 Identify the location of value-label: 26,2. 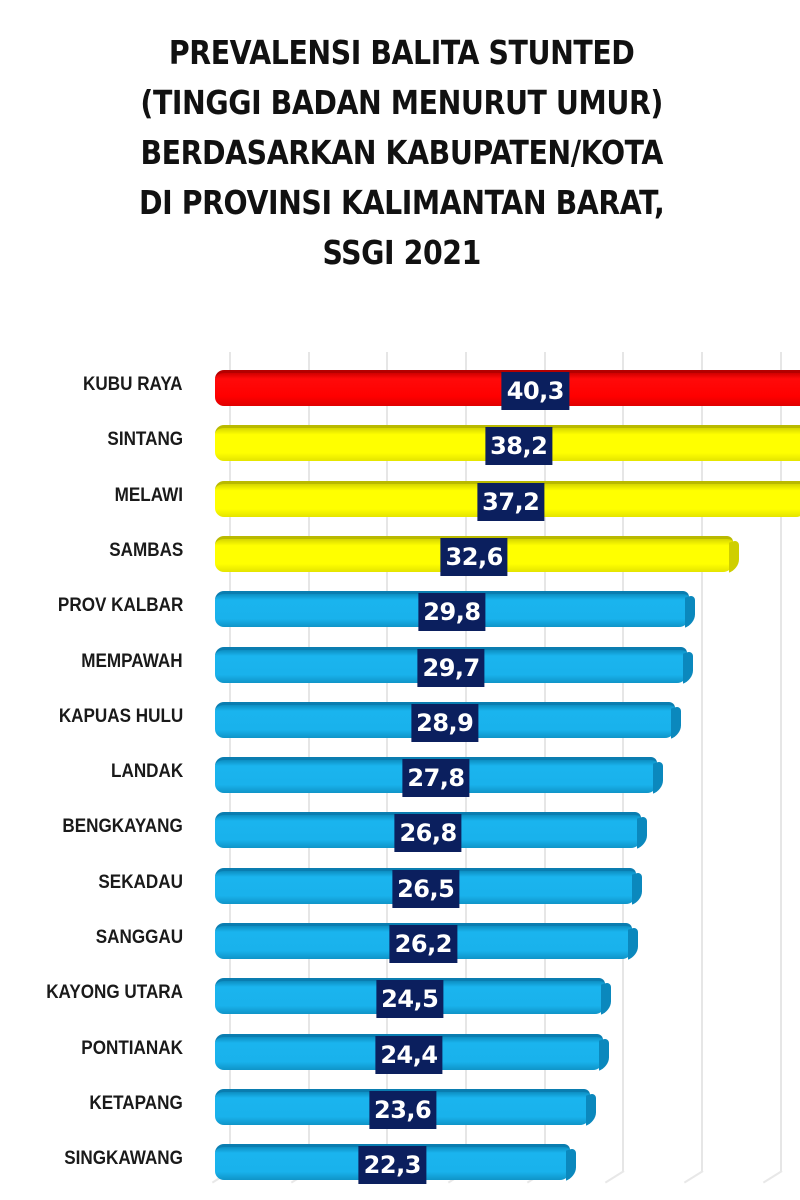
(423, 944).